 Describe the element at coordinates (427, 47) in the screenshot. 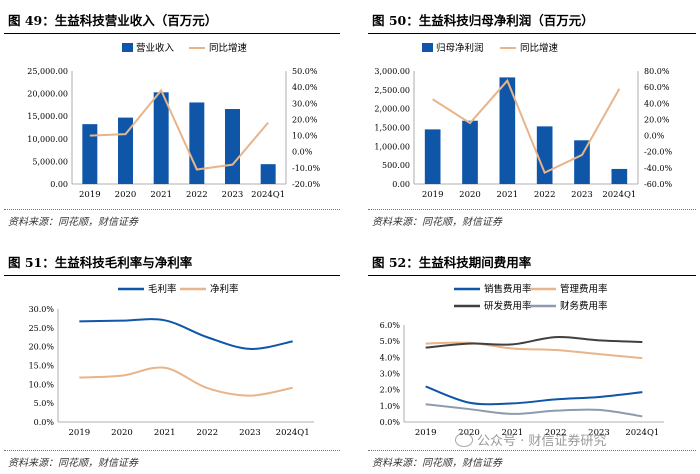

I see `c50-legend-swatch-bar` at that location.